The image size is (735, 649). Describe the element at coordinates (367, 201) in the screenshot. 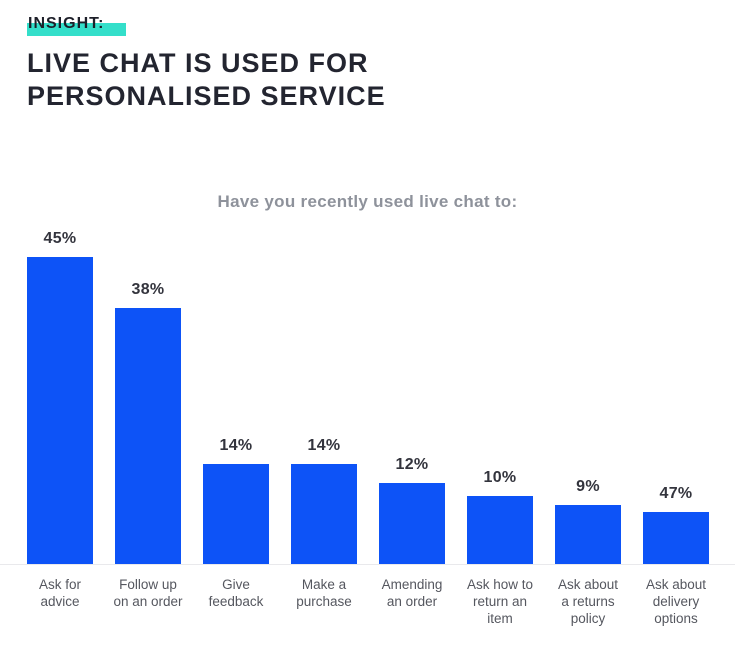

I see `chart-subtitle: Have you recently used live chat to:` at that location.